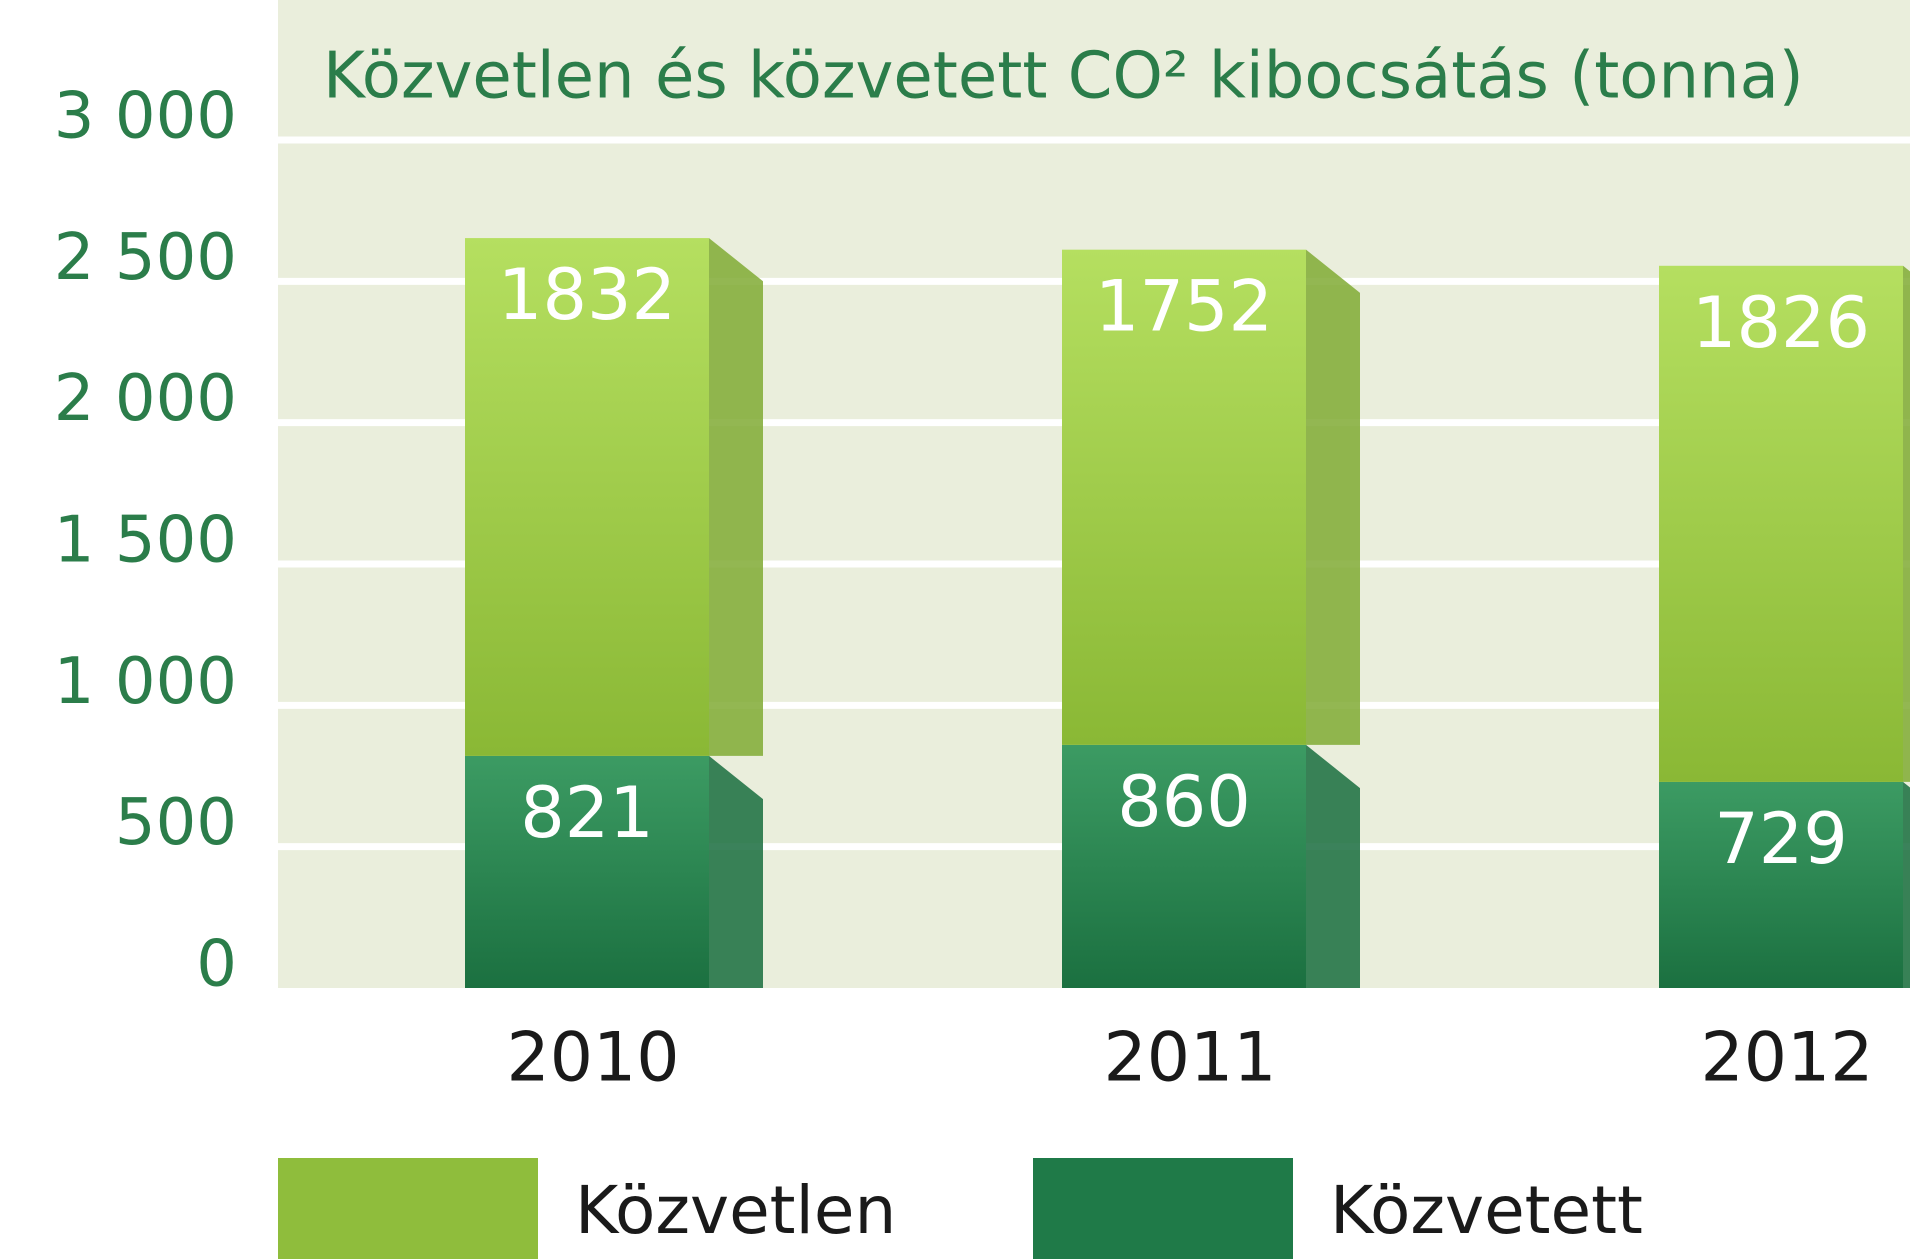  Describe the element at coordinates (216, 965) in the screenshot. I see `y-tick-label: 0` at that location.